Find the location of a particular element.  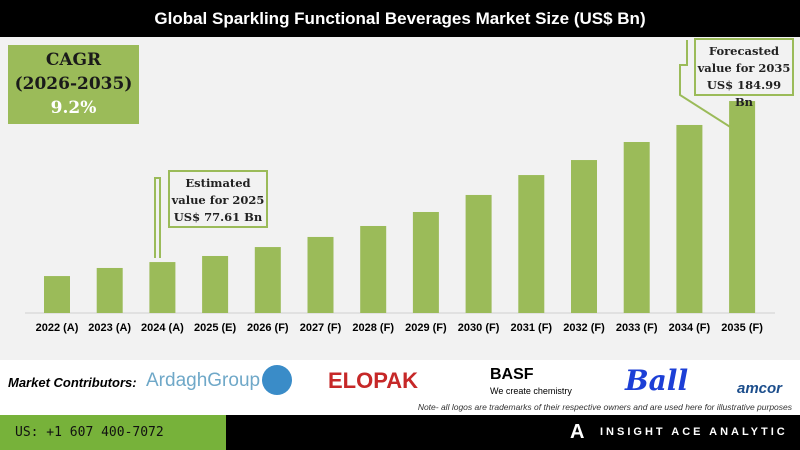

x-tick-label: 2028 (F) is located at coordinates (373, 328).